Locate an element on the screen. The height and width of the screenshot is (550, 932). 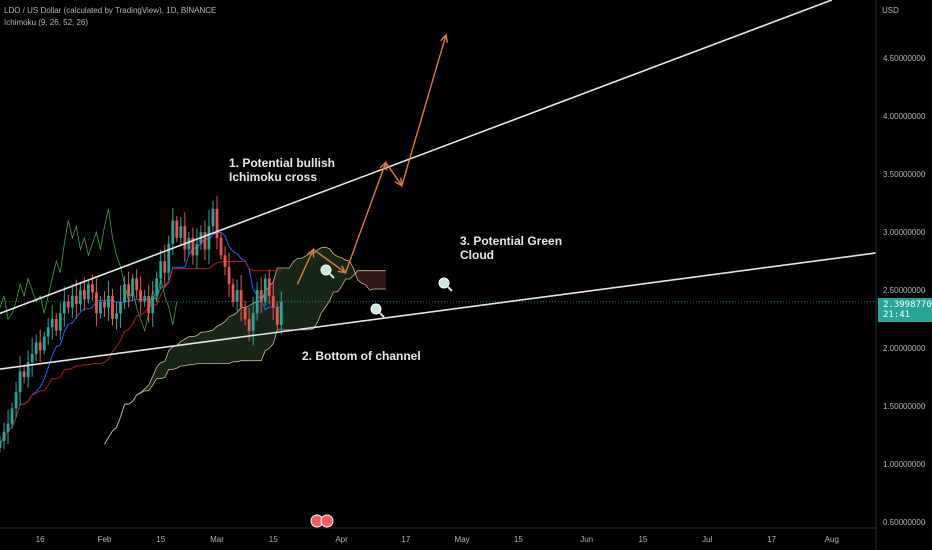
magnifier-lens is located at coordinates (326, 270).